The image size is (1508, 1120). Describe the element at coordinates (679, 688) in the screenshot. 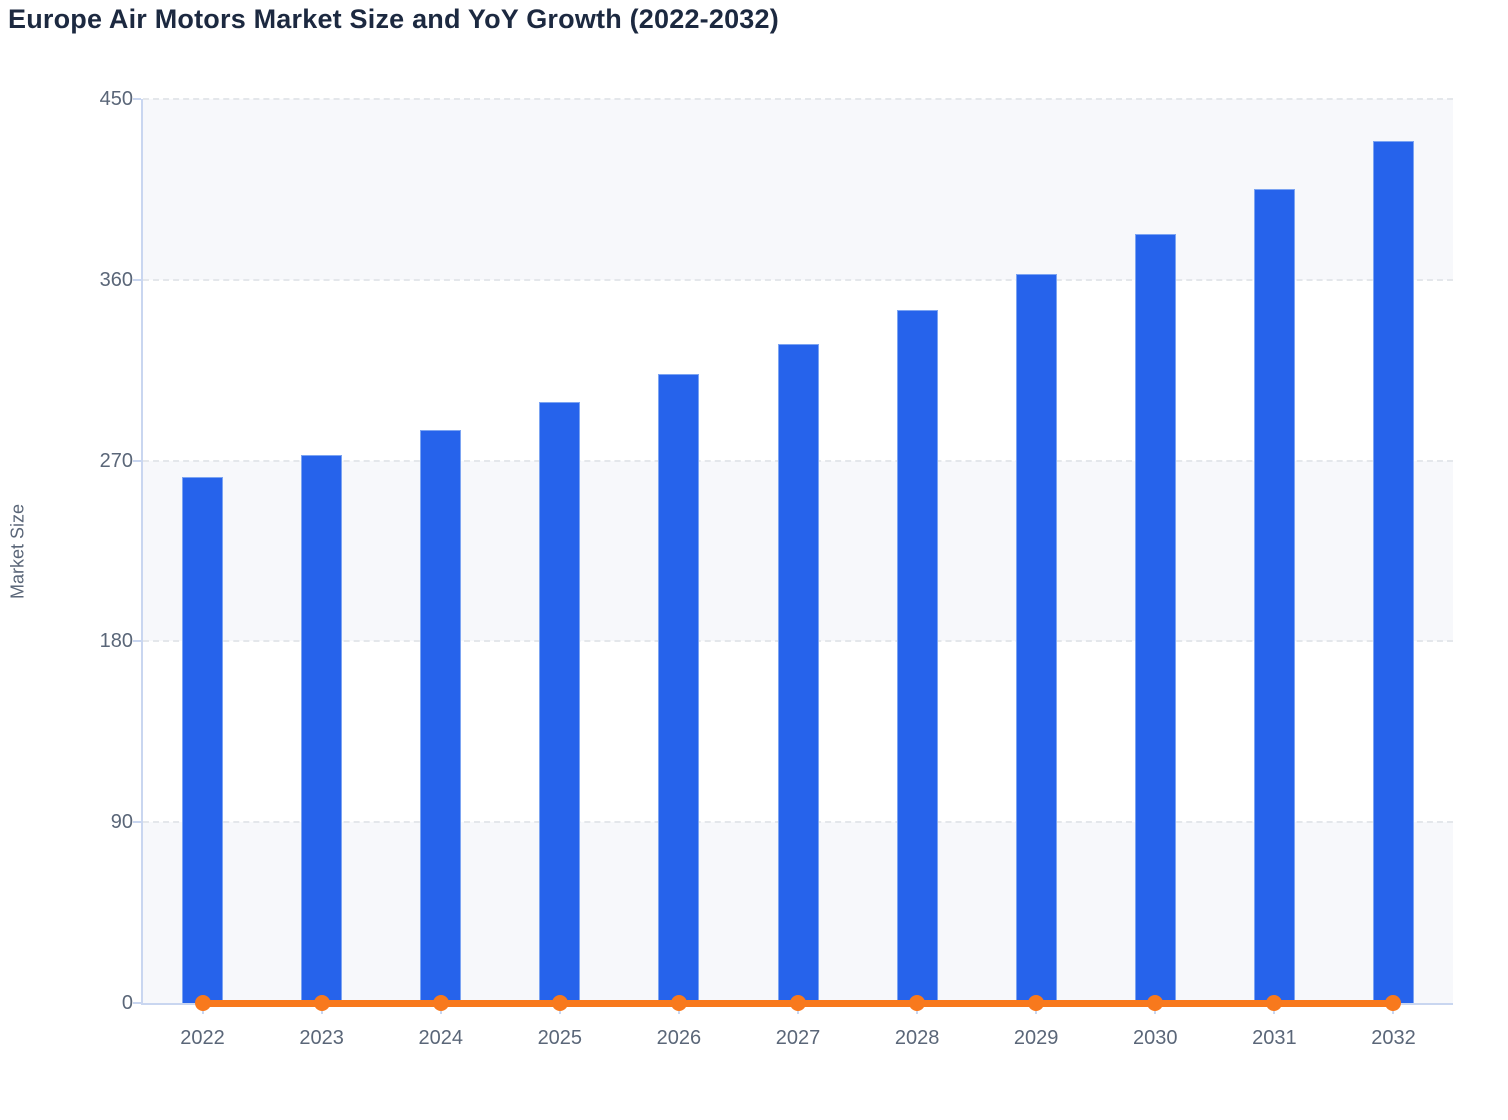

I see `bar-market-size-2026` at that location.